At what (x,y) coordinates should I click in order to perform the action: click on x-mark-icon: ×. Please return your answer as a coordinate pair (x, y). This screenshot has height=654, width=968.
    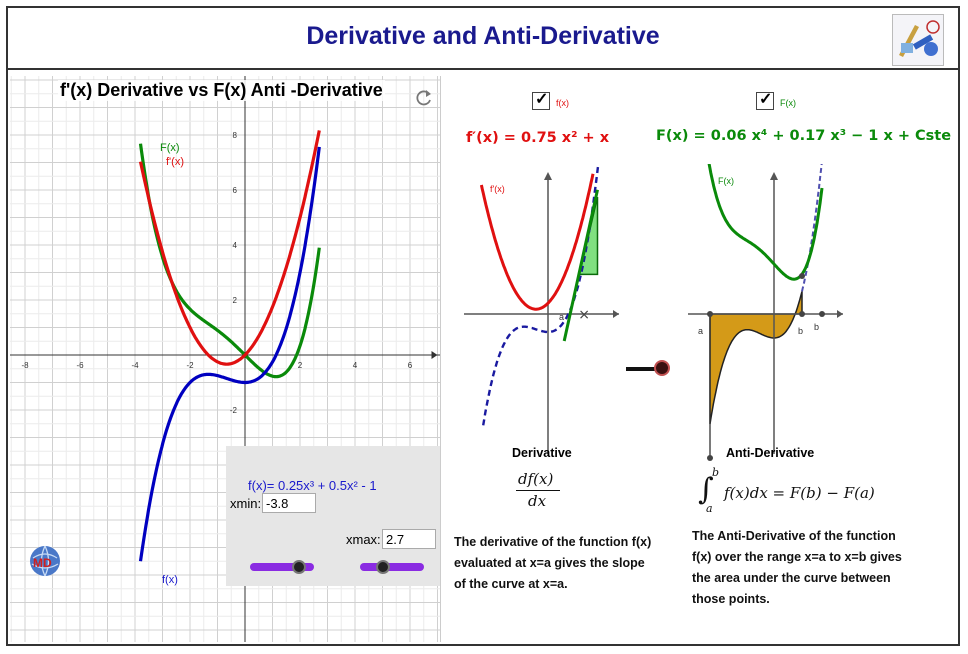
    Looking at the image, I should click on (584, 315).